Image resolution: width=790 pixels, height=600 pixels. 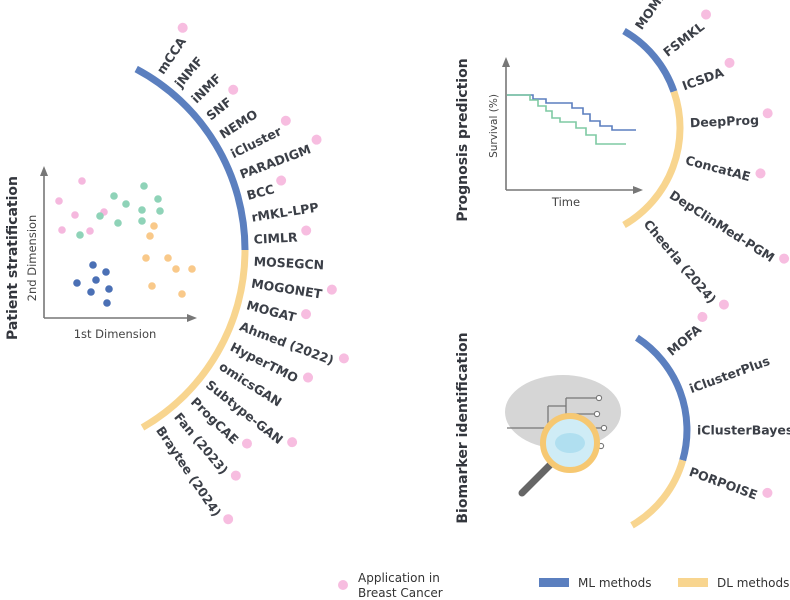 I want to click on prognosis-bc-dot-fsmkl, so click(x=706, y=14).